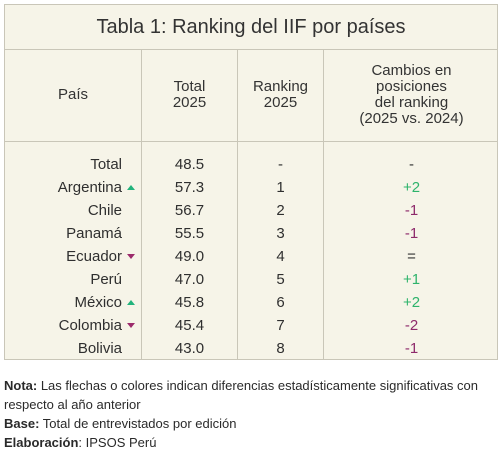  Describe the element at coordinates (251, 164) in the screenshot. I see `table-row: Total 48.5 - -` at that location.